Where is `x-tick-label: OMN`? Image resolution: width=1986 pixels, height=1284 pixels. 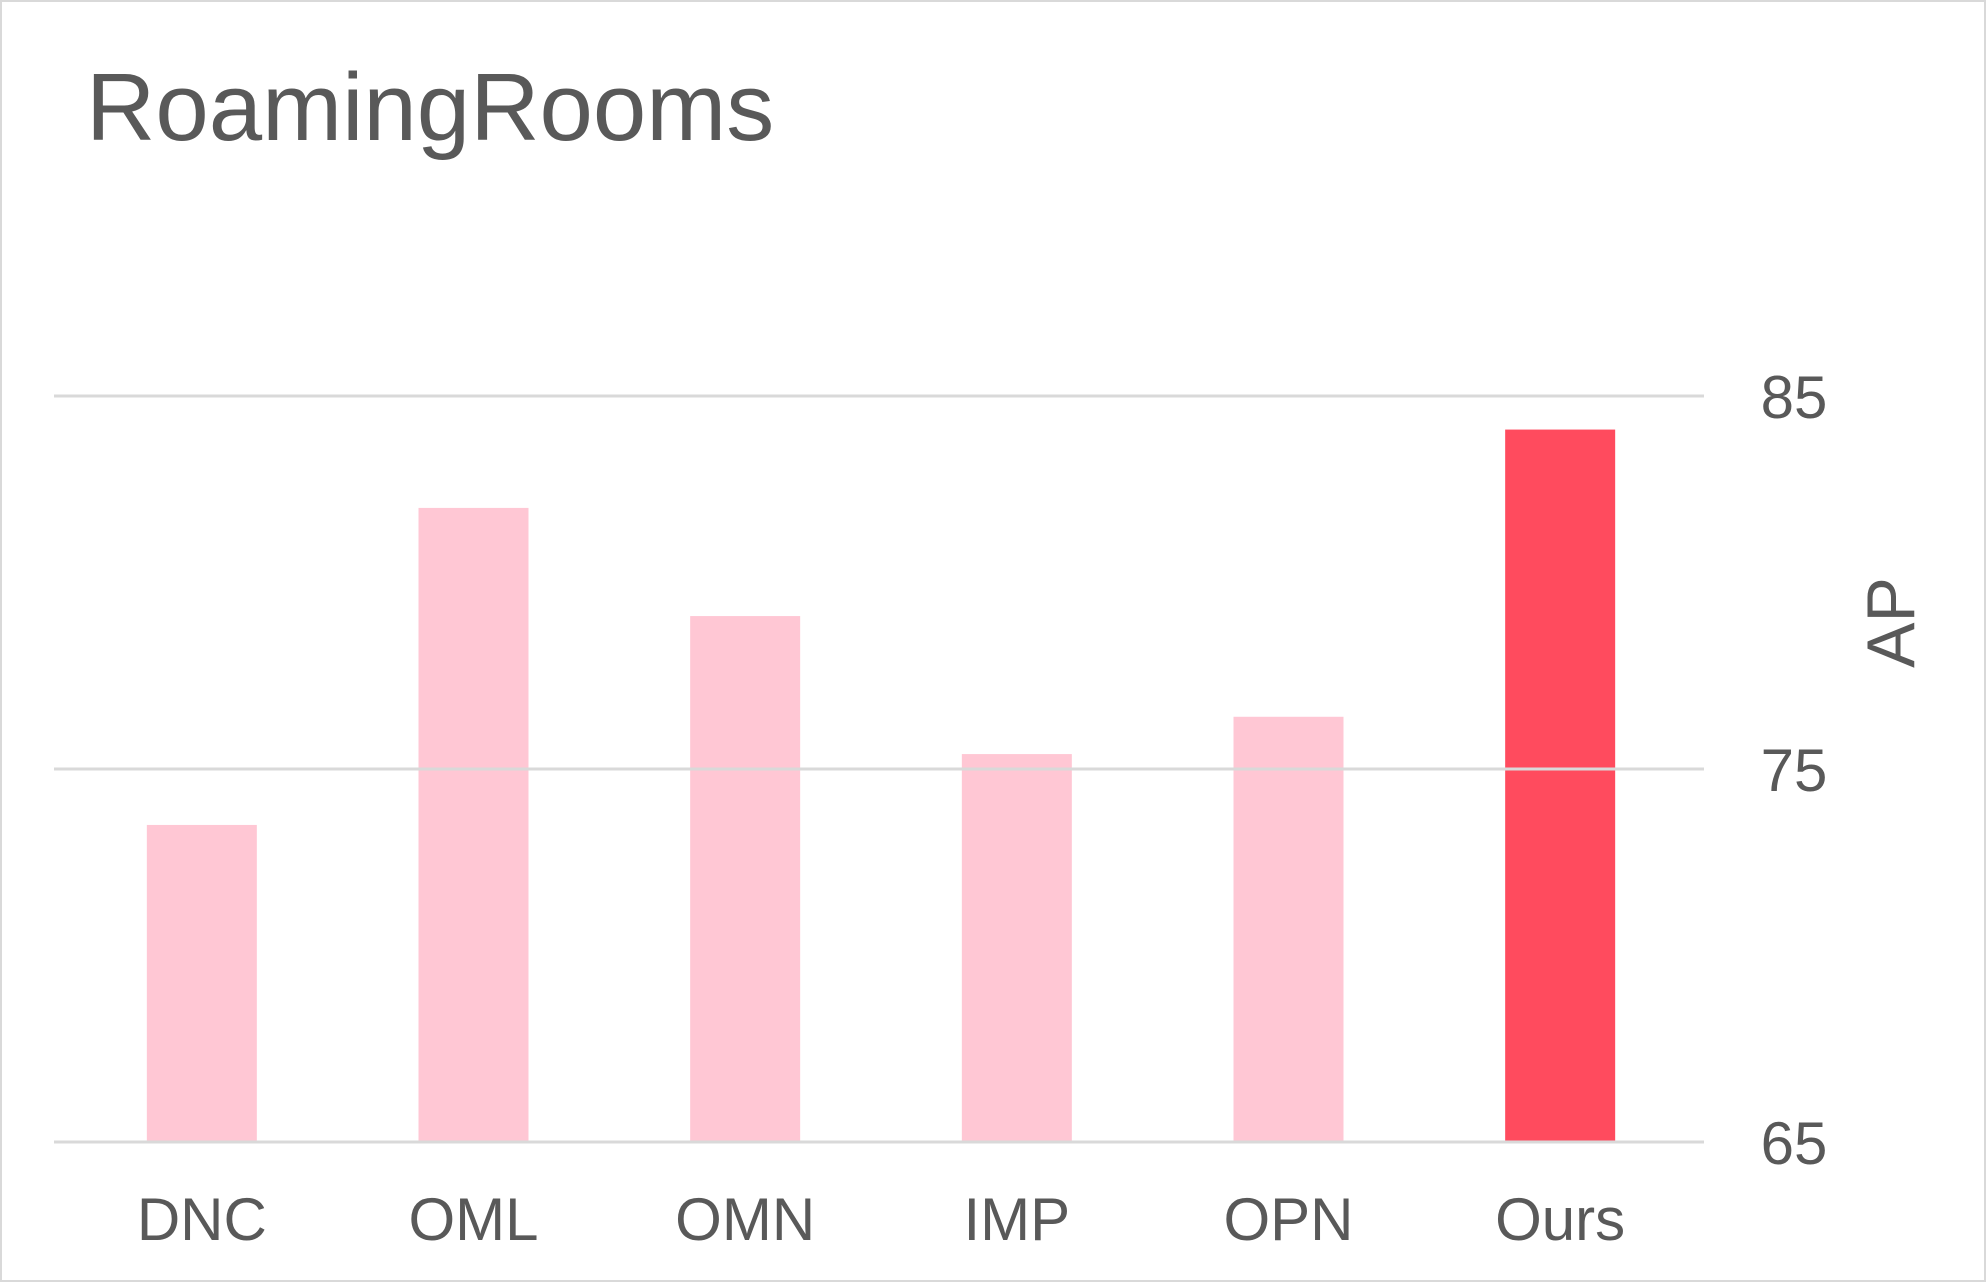
x-tick-label: OMN is located at coordinates (745, 1219).